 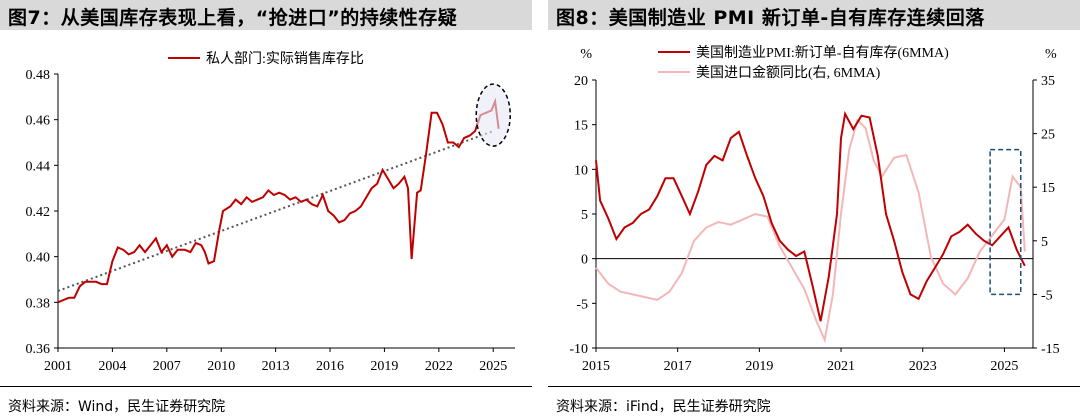 I want to click on right-axis-unit: %, so click(x=1051, y=54).